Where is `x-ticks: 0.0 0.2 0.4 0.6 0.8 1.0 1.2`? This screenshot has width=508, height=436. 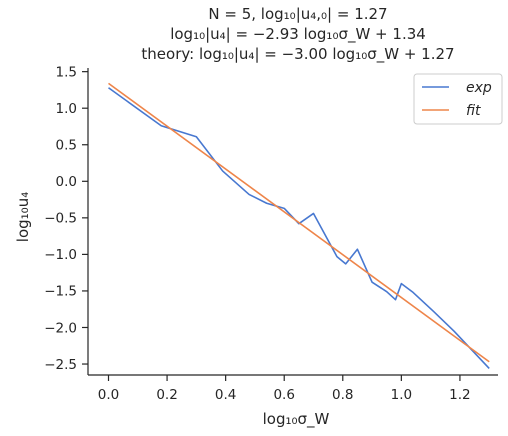
x-ticks: 0.0 0.2 0.4 0.6 0.8 1.0 1.2 is located at coordinates (284, 389).